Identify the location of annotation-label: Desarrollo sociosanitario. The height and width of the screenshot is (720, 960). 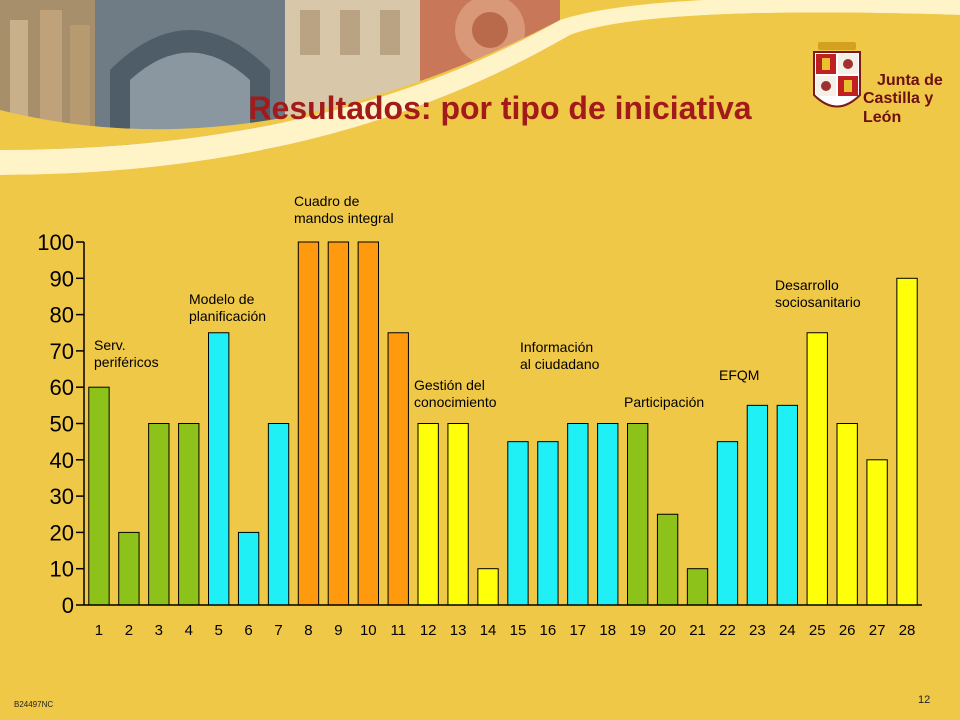
(818, 293).